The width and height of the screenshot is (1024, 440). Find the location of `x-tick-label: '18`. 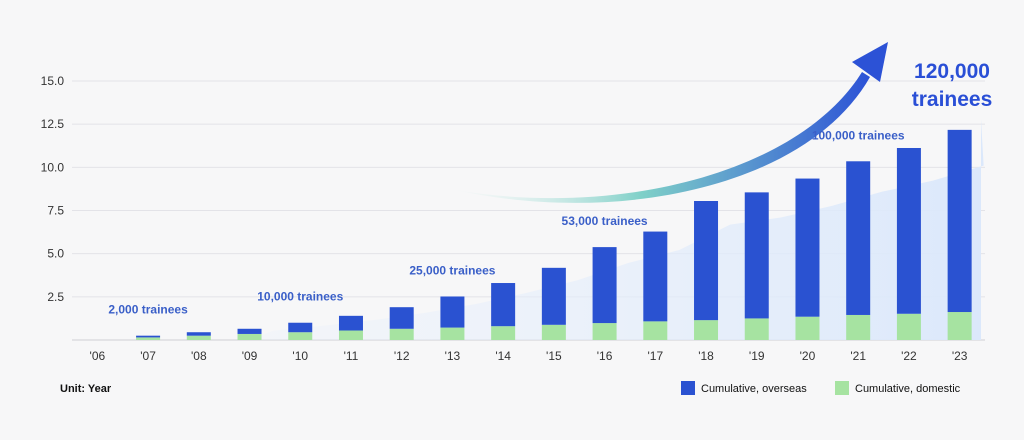

x-tick-label: '18 is located at coordinates (706, 356).